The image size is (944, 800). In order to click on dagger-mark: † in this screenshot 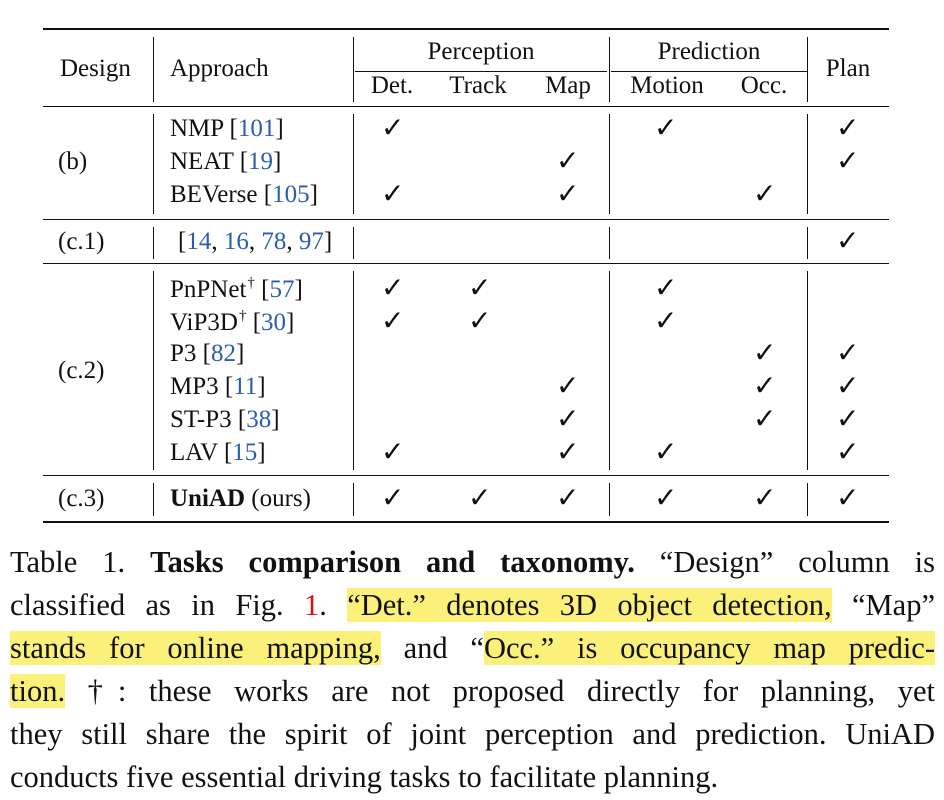, I will do `click(242, 316)`.